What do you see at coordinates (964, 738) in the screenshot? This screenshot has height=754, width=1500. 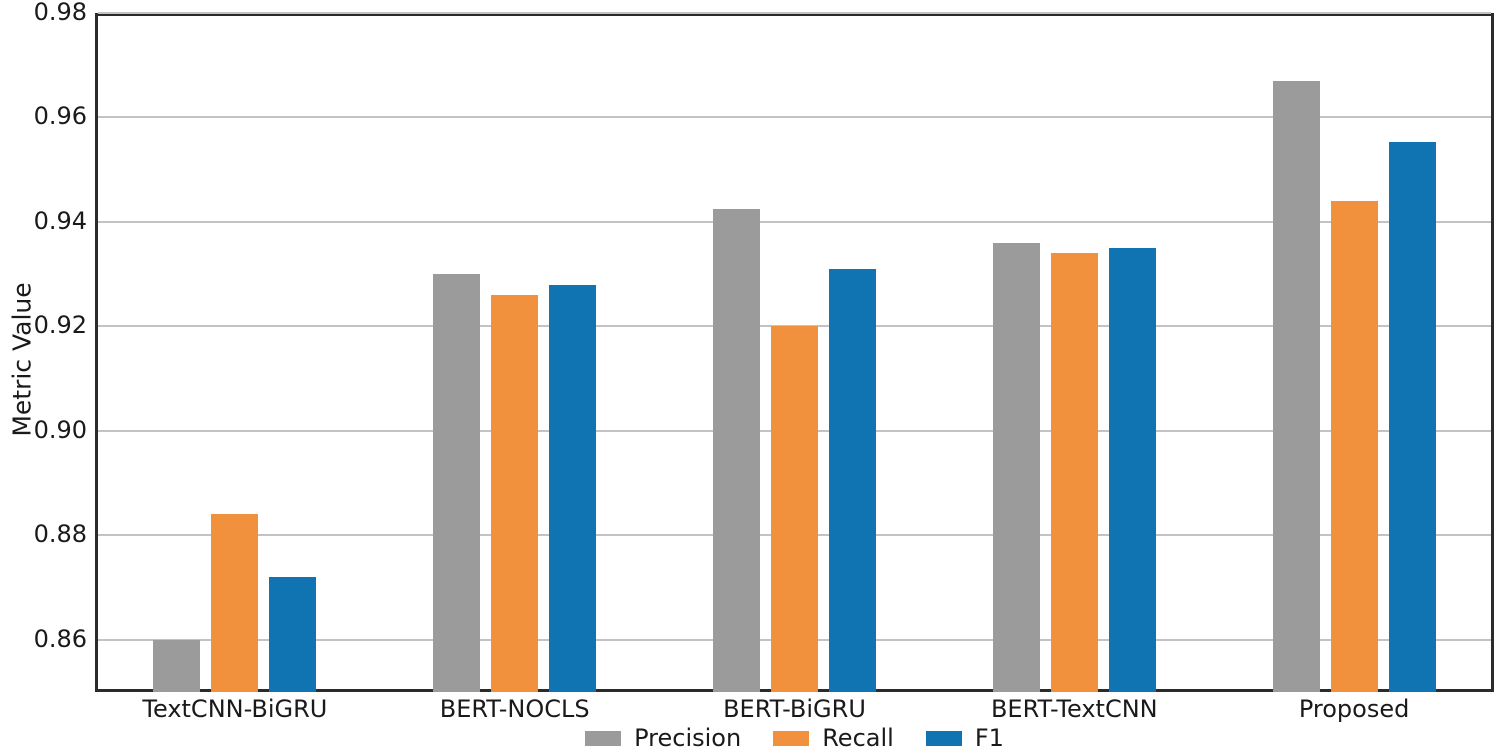 I see `legend-item-f1: F1` at bounding box center [964, 738].